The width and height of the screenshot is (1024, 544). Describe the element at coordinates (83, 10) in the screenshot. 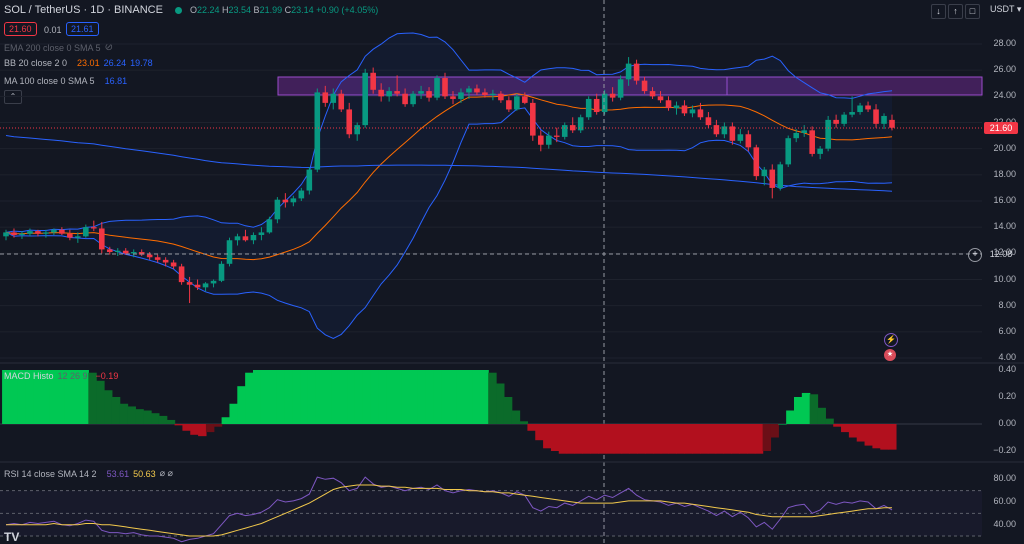

I see `symbol-title: SOL / TetherUS · 1D · BINANCE` at that location.